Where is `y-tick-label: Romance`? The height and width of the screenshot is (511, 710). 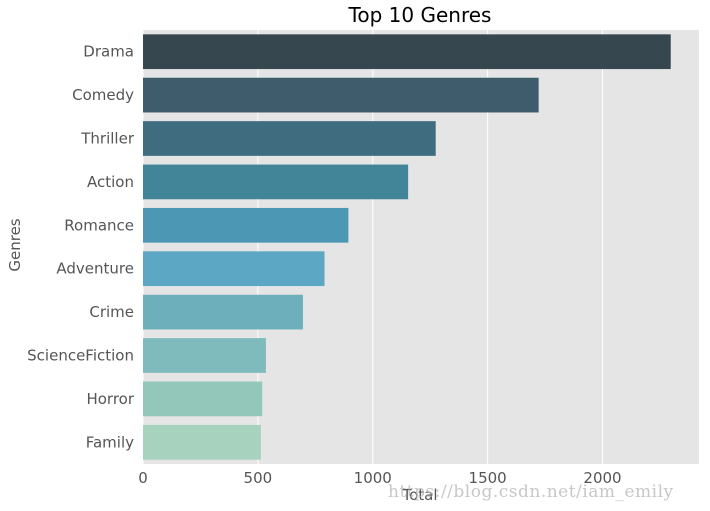
y-tick-label: Romance is located at coordinates (99, 225).